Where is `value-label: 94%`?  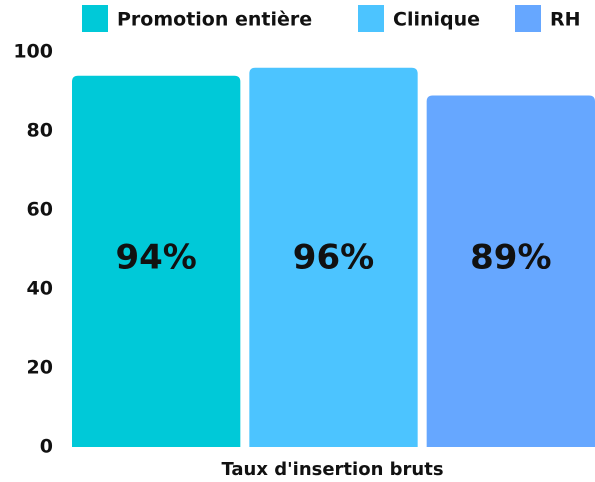
value-label: 94% is located at coordinates (155, 258).